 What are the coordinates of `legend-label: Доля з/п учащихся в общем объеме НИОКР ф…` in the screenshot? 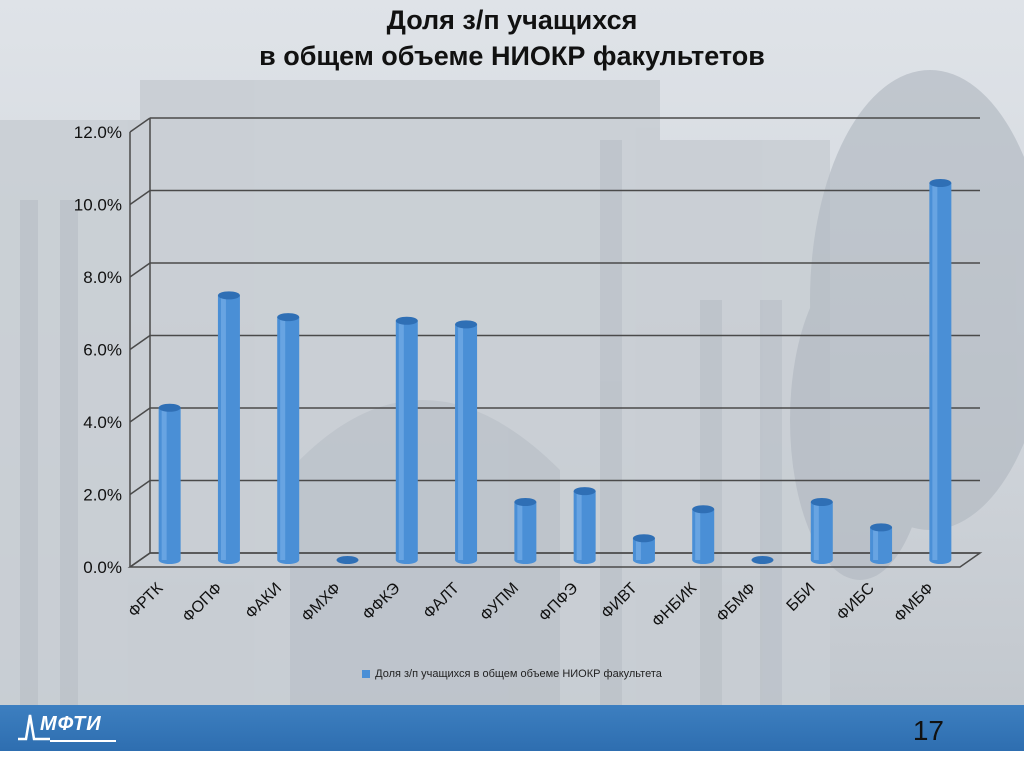 It's located at (518, 674).